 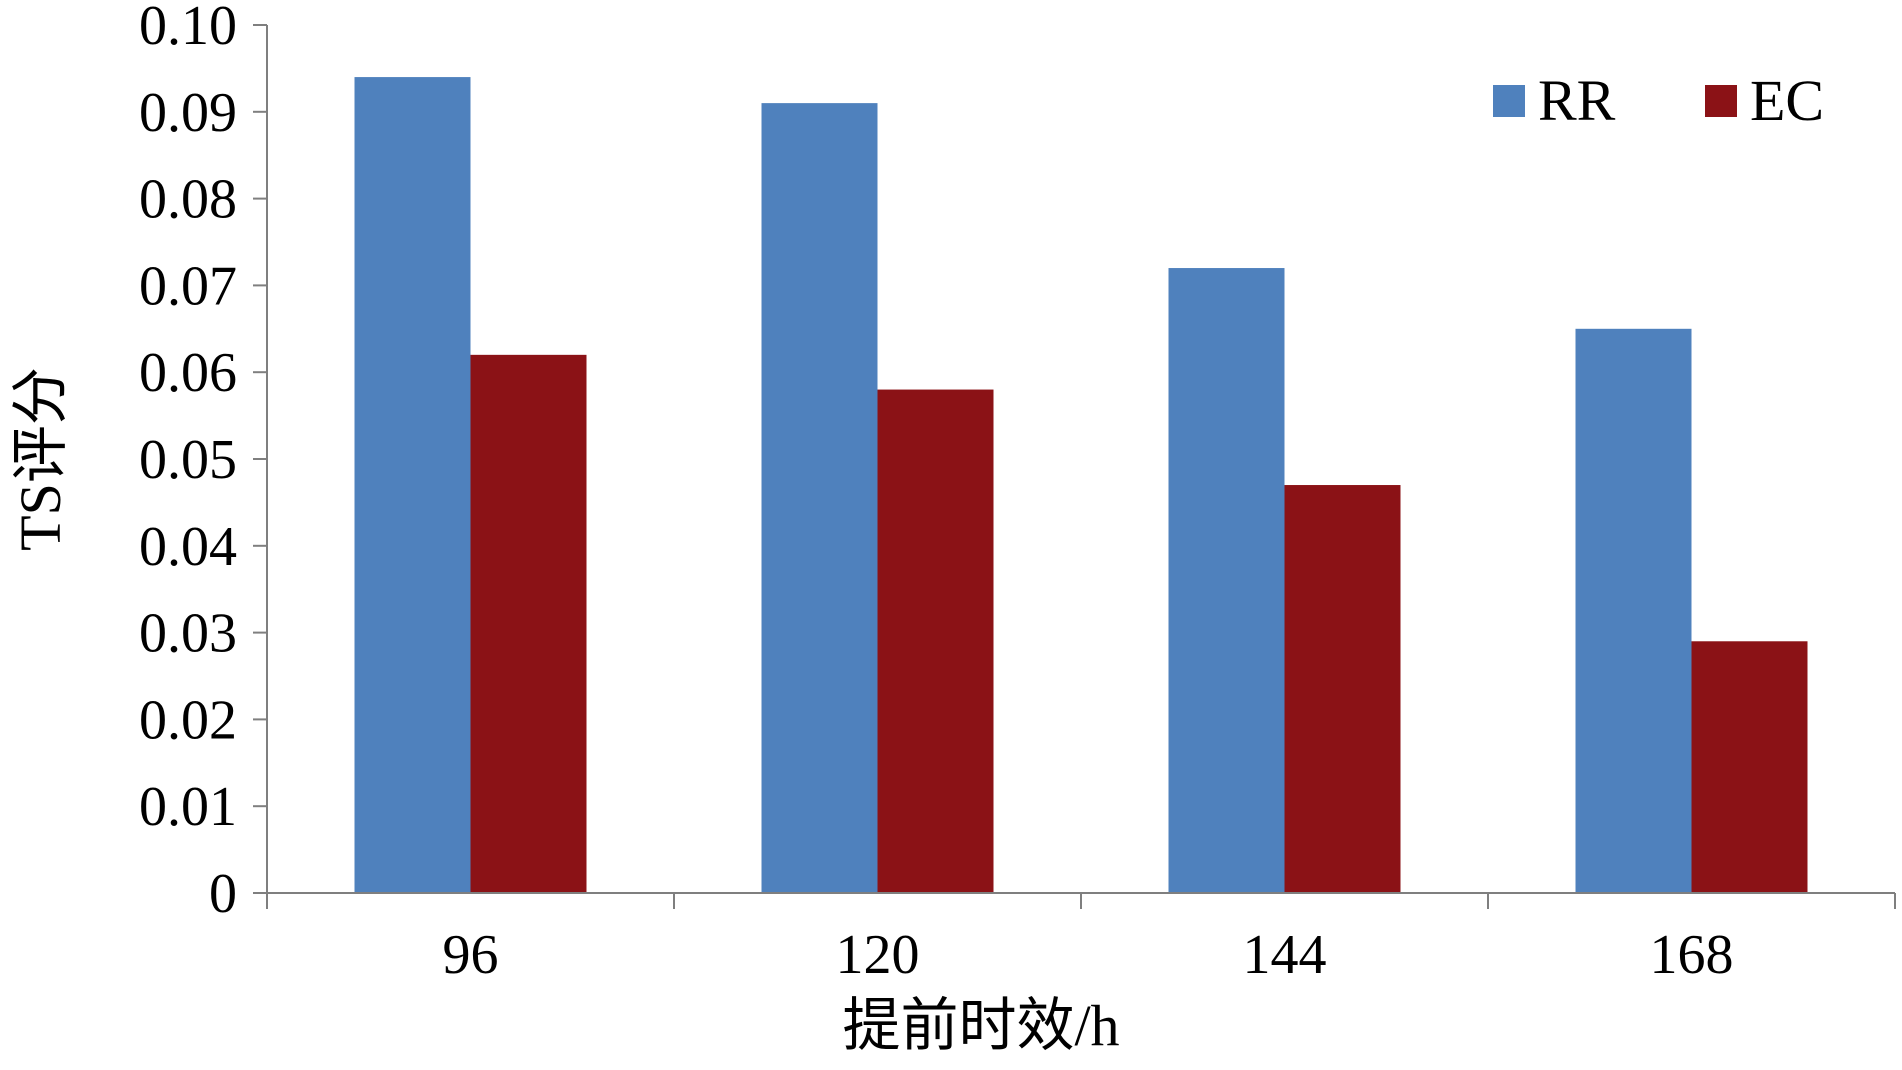 What do you see at coordinates (980, 1025) in the screenshot?
I see `x-axis-title: 提前时效/h` at bounding box center [980, 1025].